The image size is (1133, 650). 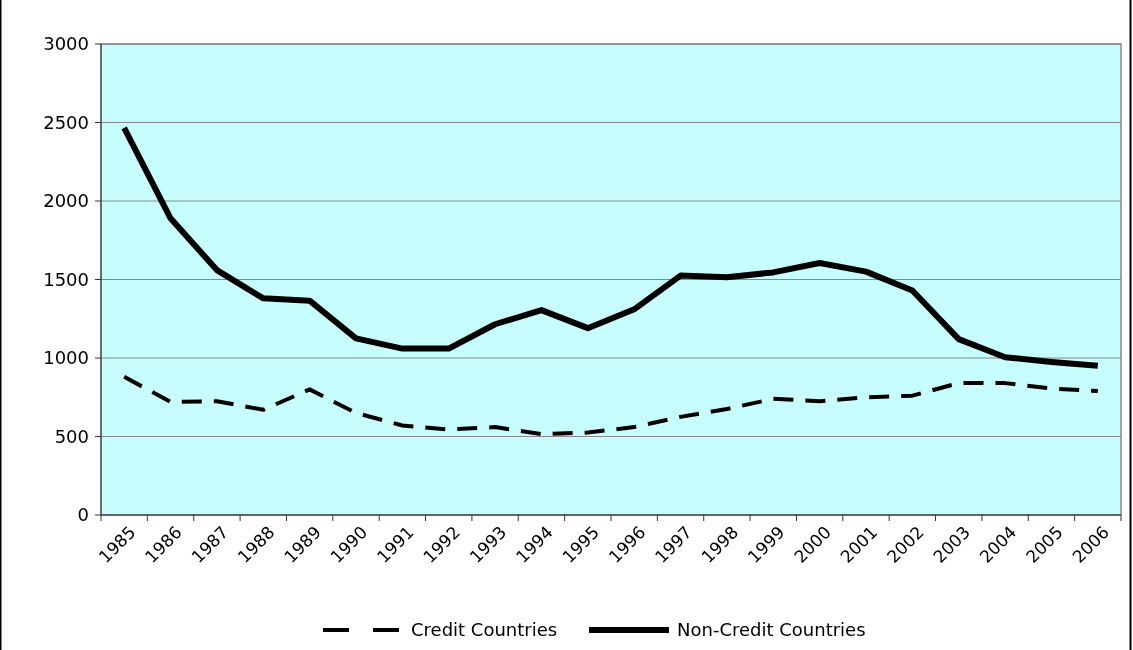 What do you see at coordinates (66, 358) in the screenshot?
I see `y-tick-label: 1000` at bounding box center [66, 358].